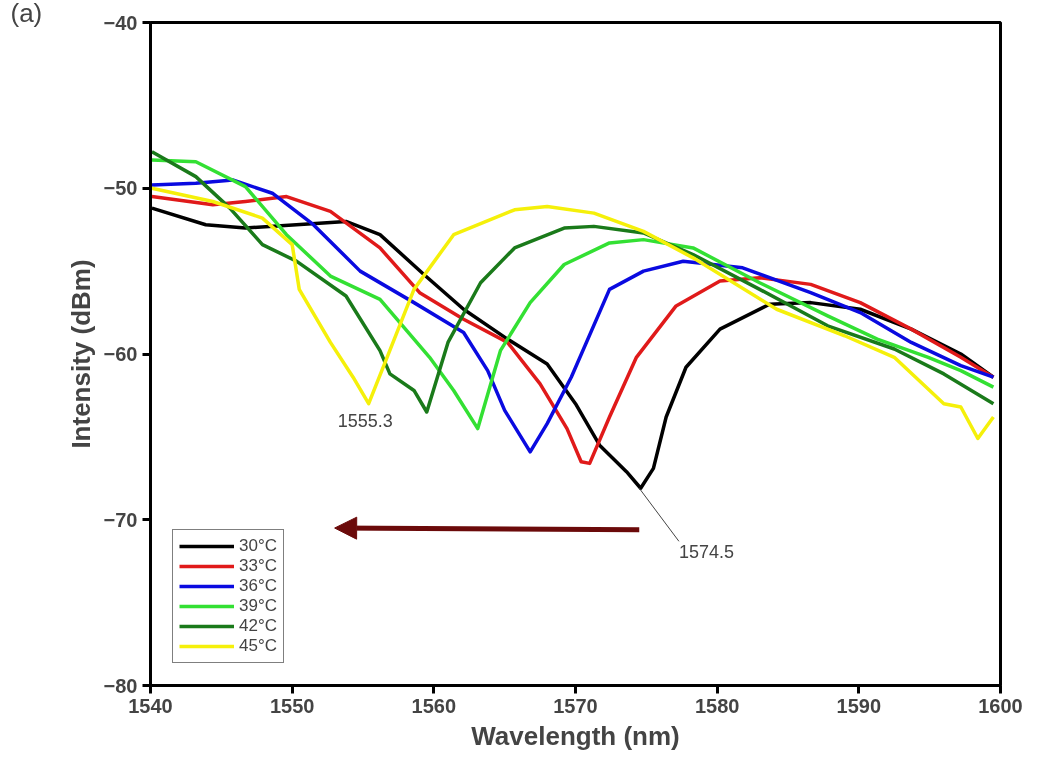  Describe the element at coordinates (434, 705) in the screenshot. I see `x-tick-label: 1560` at that location.